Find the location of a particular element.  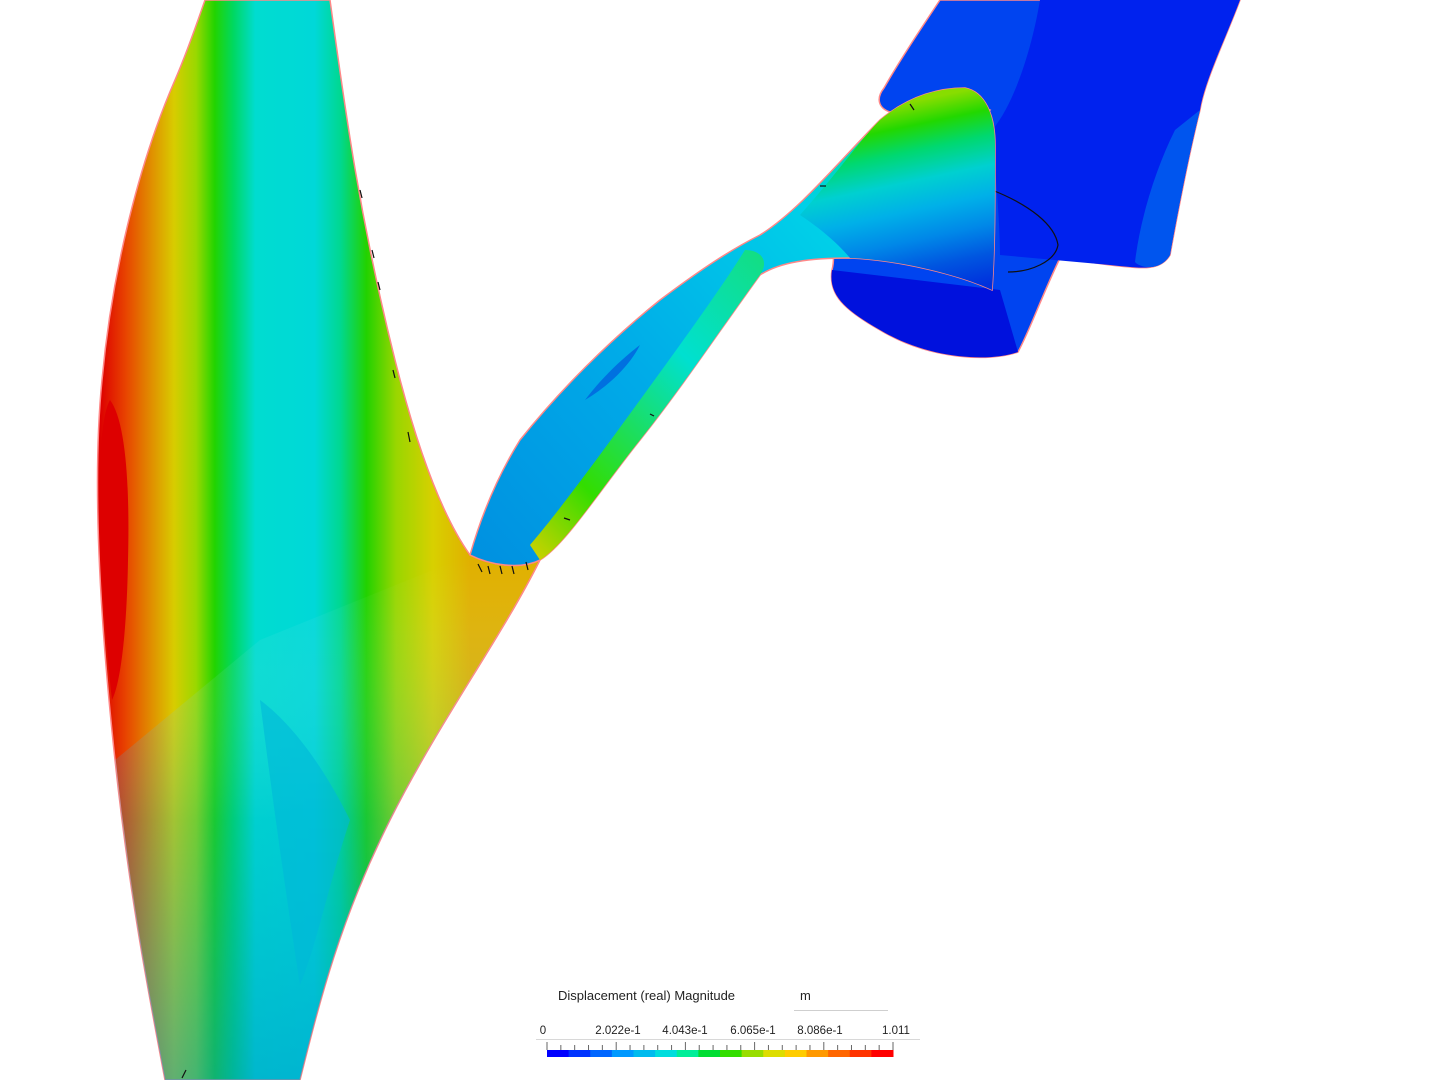

legend-title: Displacement (real) Magnitude is located at coordinates (647, 995).